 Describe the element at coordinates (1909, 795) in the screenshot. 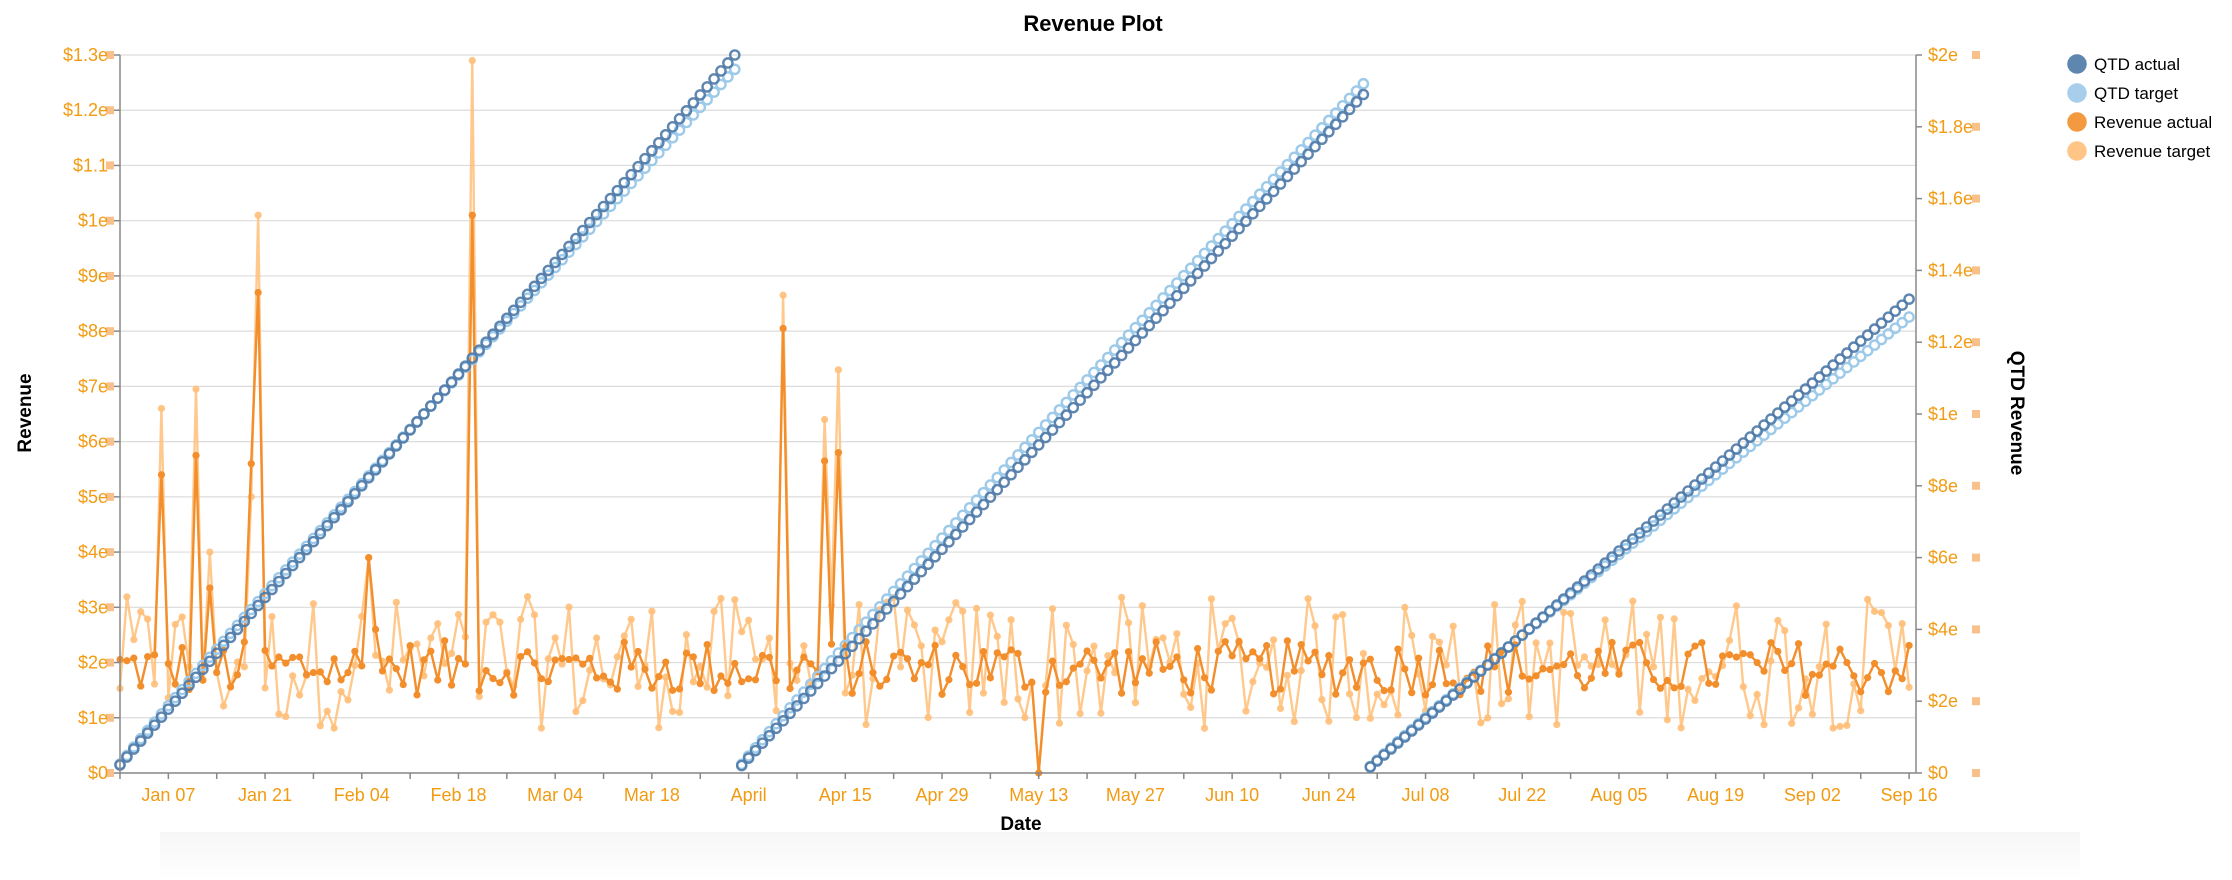

I see `x-tick-label: Sep 16` at that location.